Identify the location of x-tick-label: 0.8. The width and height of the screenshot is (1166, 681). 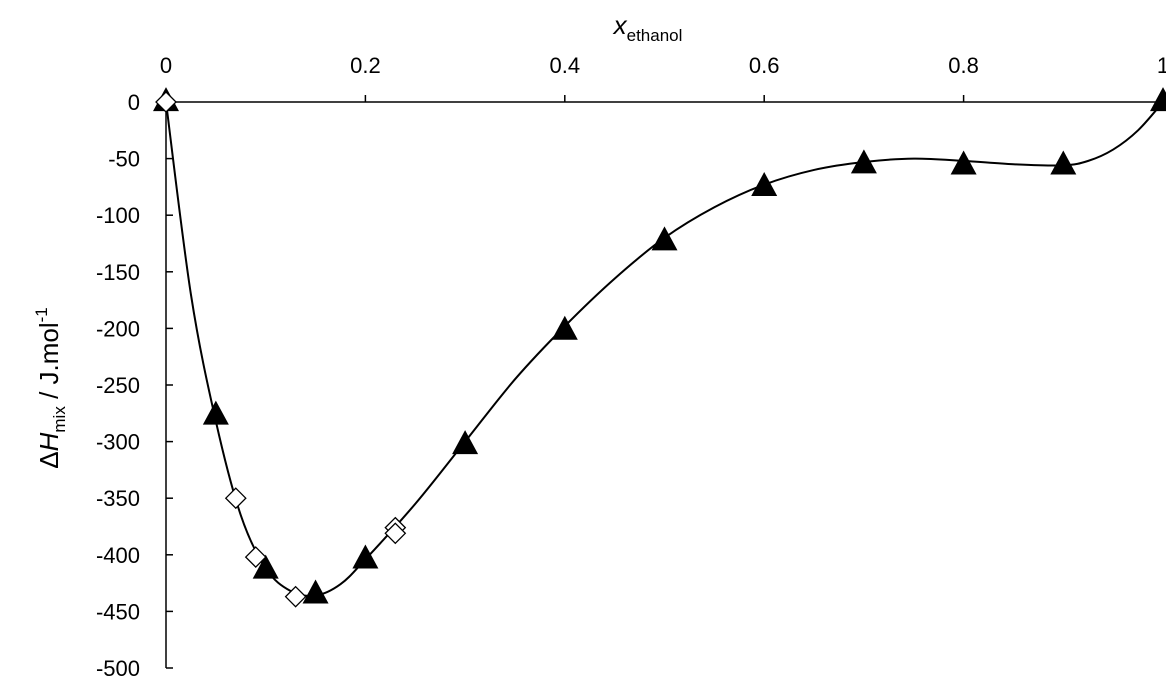
(963, 65).